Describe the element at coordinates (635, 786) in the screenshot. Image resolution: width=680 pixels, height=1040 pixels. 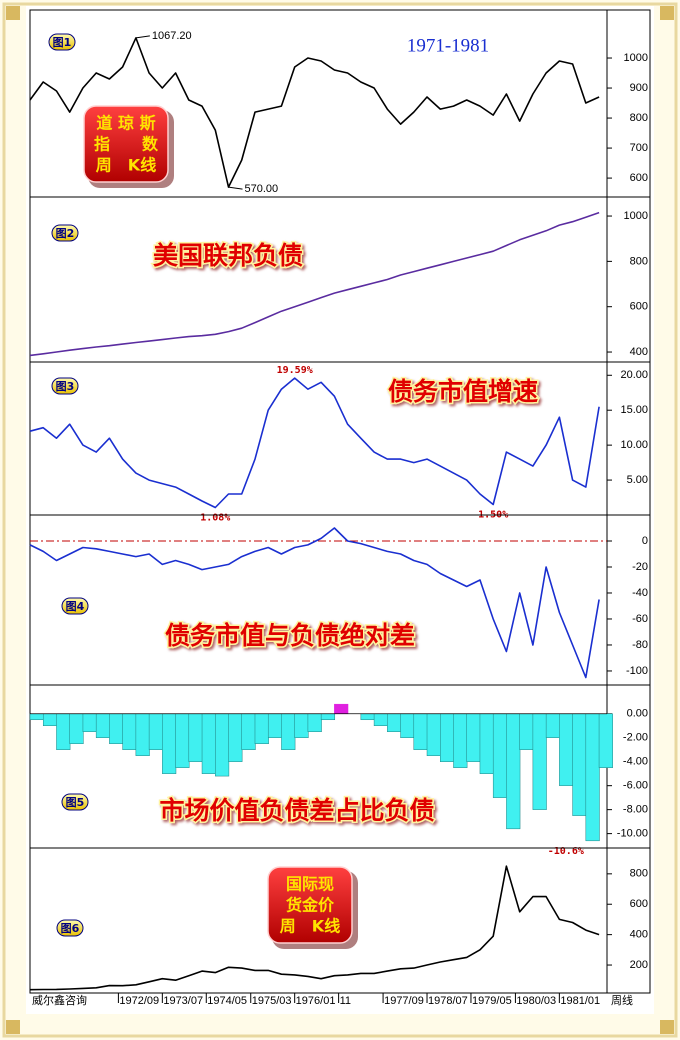
I see `y-tick-label: -6.00` at that location.